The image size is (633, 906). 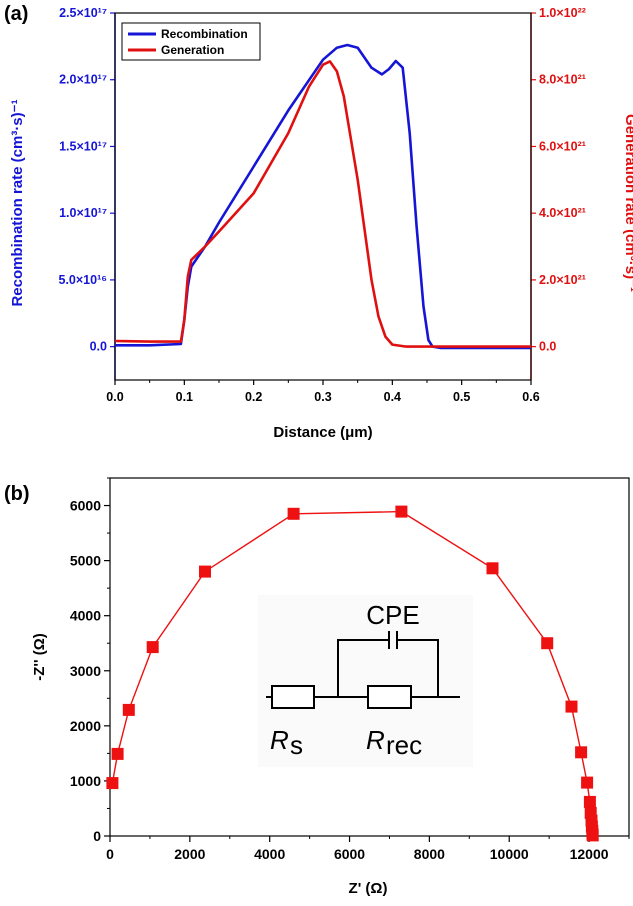 What do you see at coordinates (461, 397) in the screenshot?
I see `panel-a-x-tick-label: 0.5` at bounding box center [461, 397].